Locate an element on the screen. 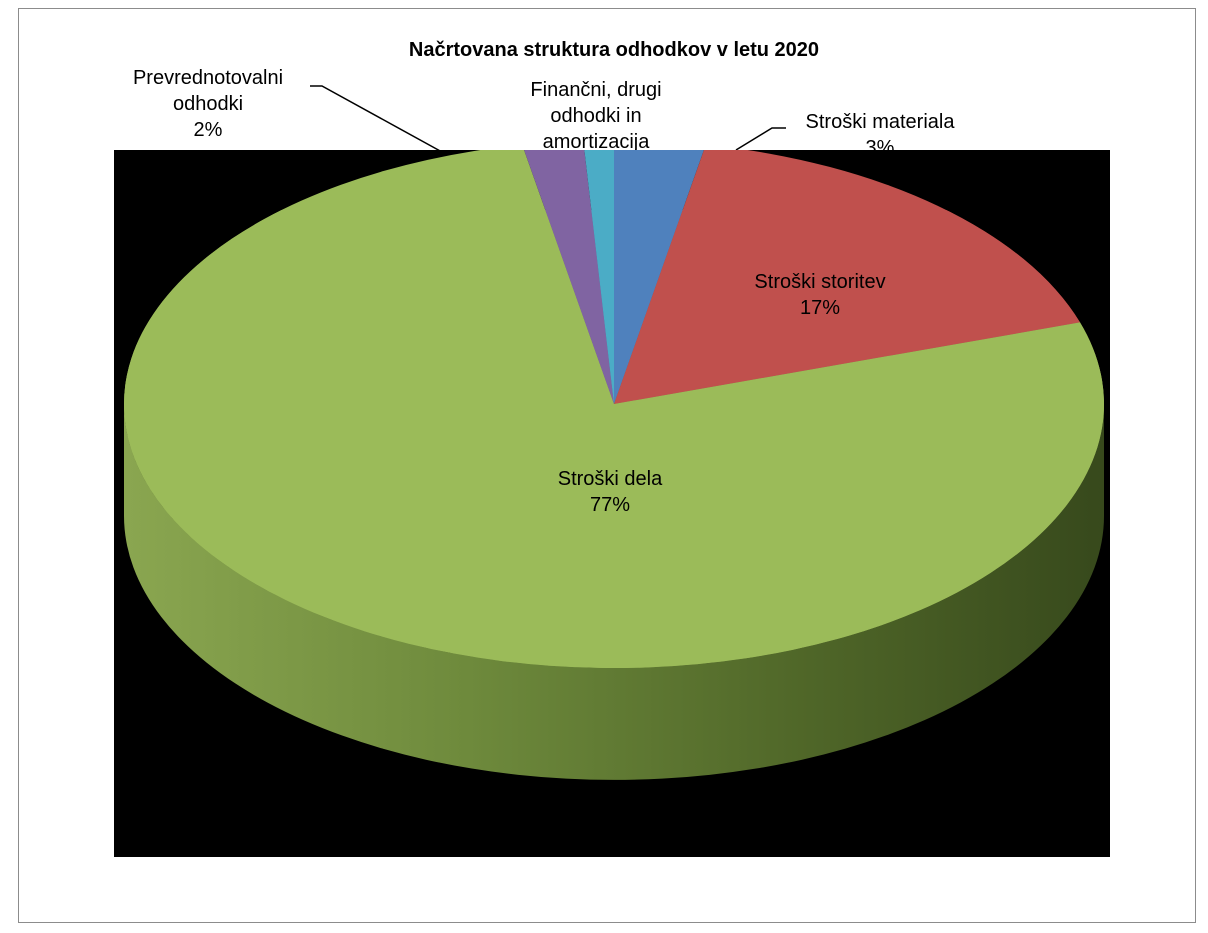 This screenshot has height=933, width=1208. leader-line-prevrednotovalni-odhodki is located at coordinates (376, 119).